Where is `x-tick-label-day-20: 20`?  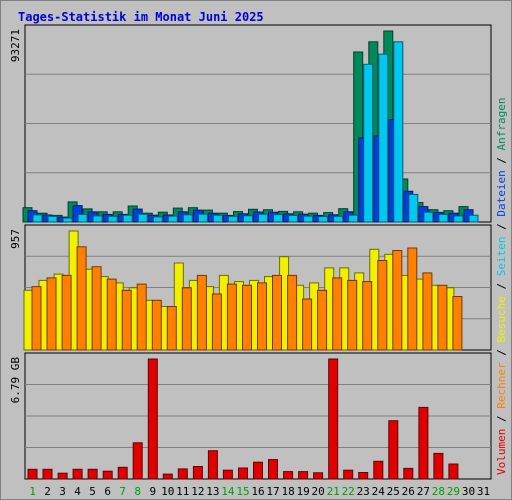 x-tick-label-day-20: 20 is located at coordinates (317, 491).